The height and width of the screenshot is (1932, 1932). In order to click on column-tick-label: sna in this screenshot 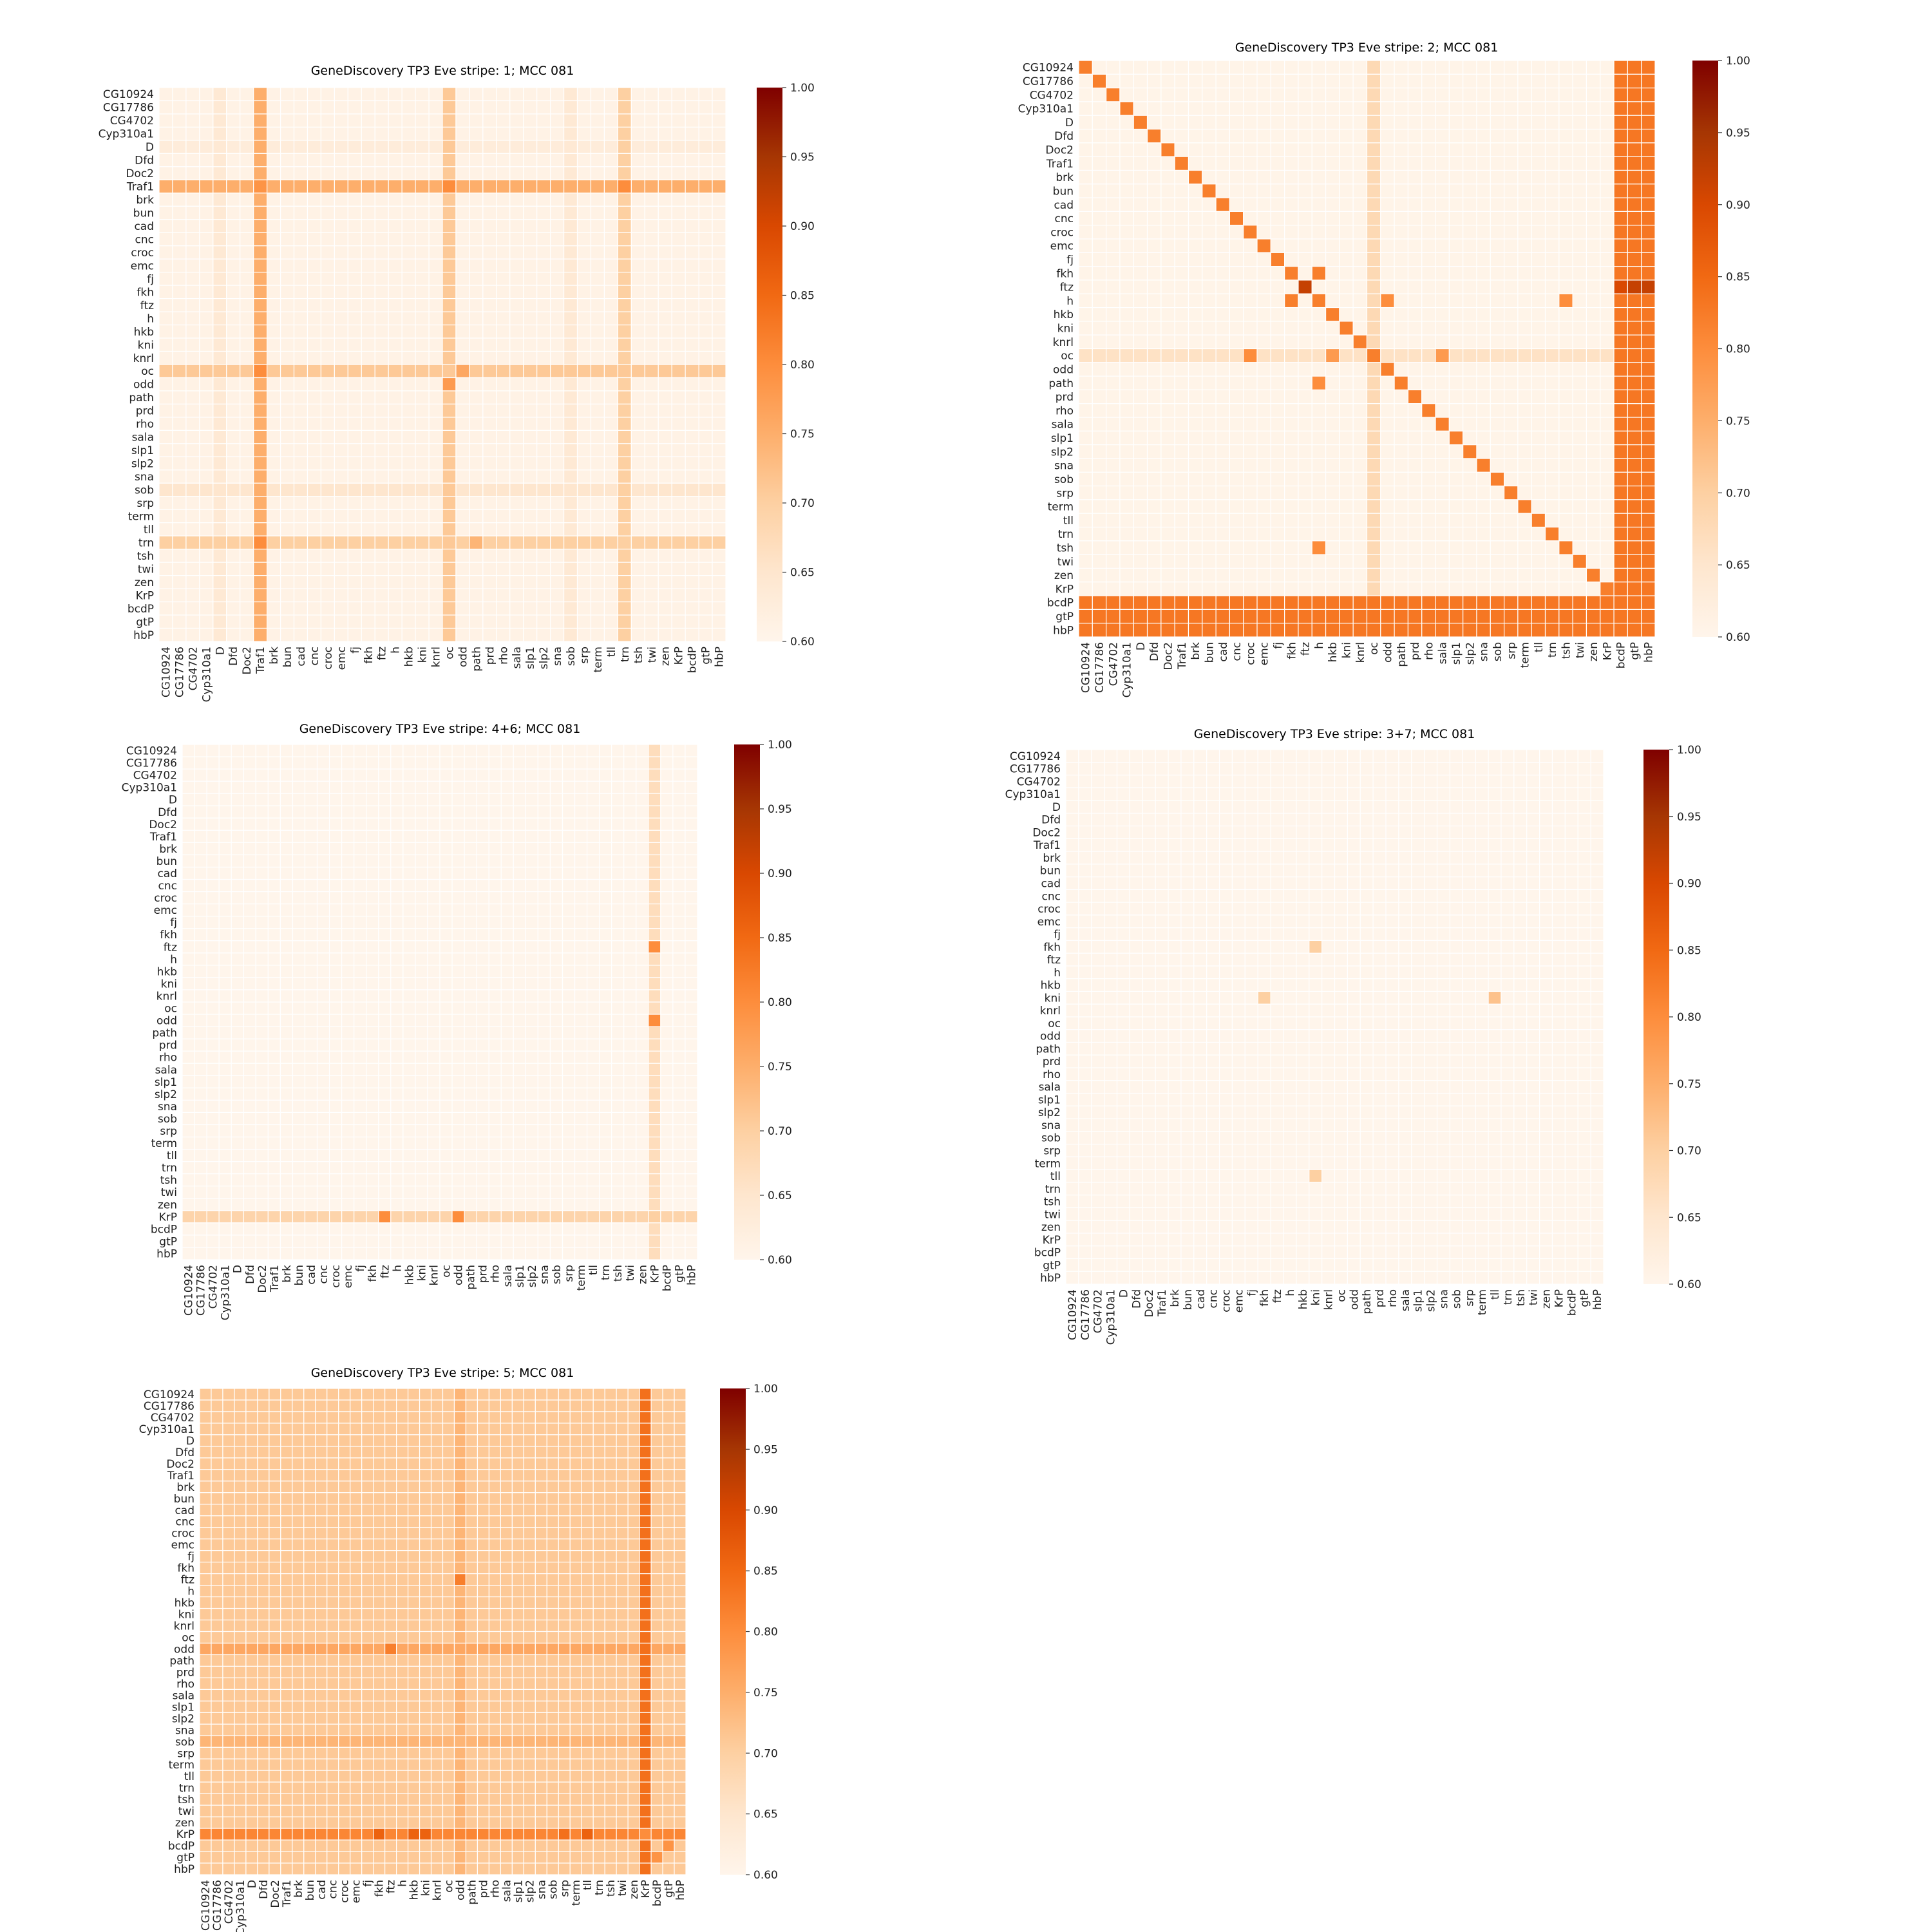, I will do `click(557, 656)`.